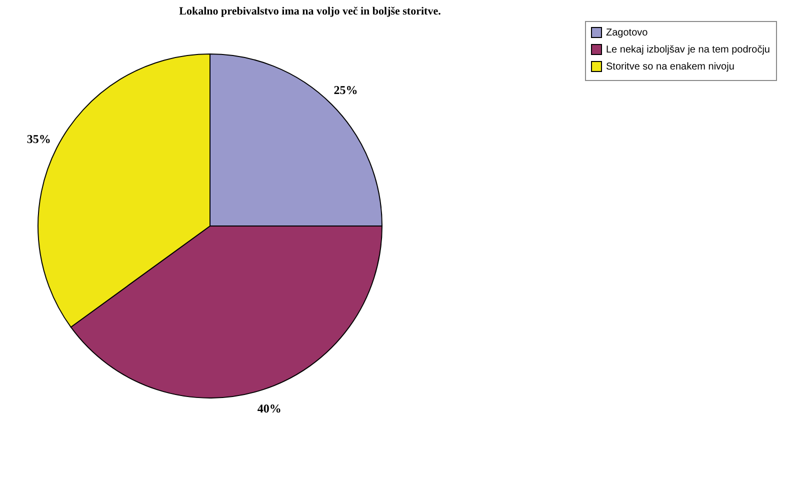  I want to click on data-label: 25%, so click(346, 90).